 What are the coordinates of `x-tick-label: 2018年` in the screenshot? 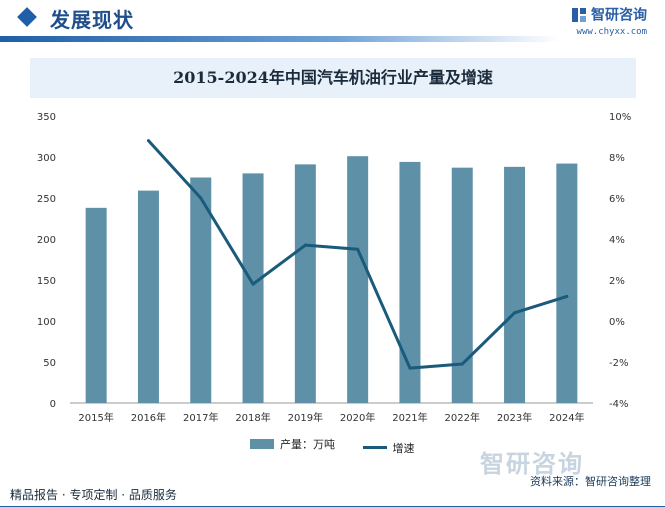 It's located at (252, 417).